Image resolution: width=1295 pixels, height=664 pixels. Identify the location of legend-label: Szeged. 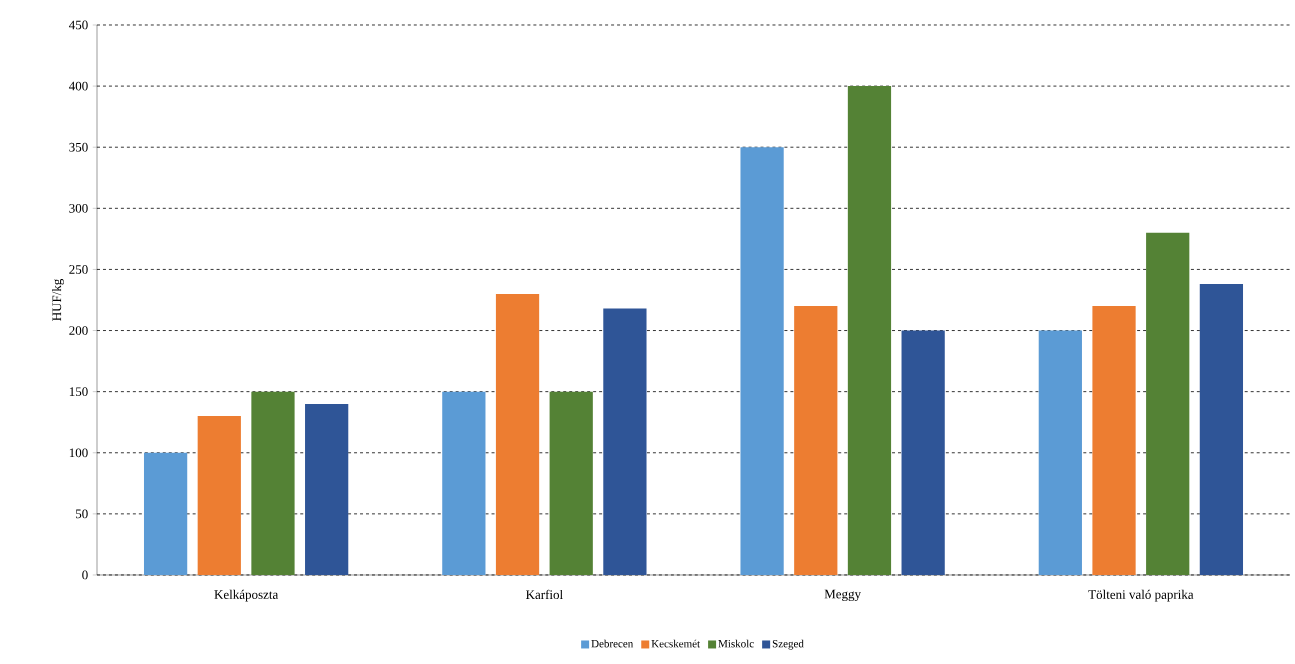
(788, 644).